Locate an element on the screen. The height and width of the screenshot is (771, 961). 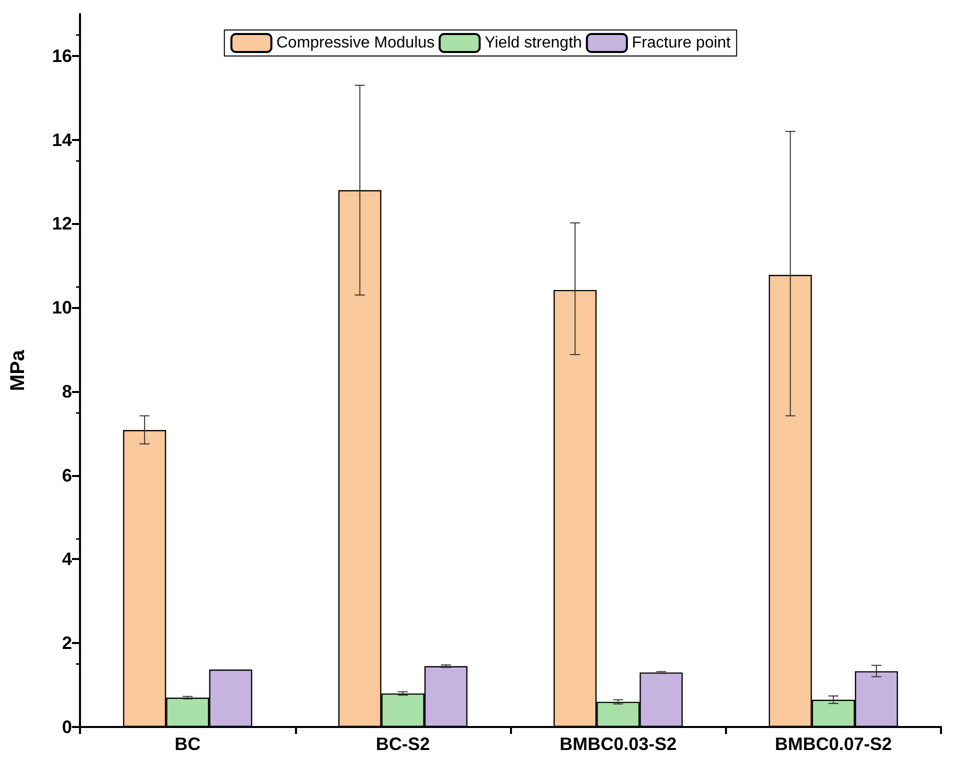
y-tick-label: 2 is located at coordinates (67, 643).